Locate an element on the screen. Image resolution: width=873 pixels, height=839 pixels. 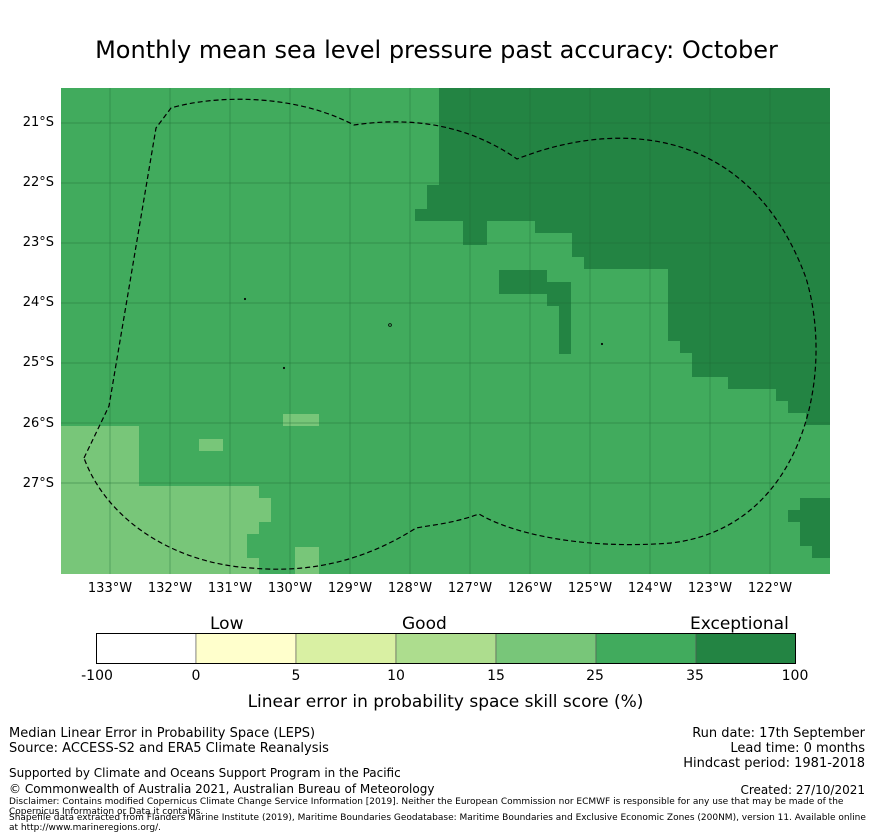
lat-label: 22°S is located at coordinates (38, 182).